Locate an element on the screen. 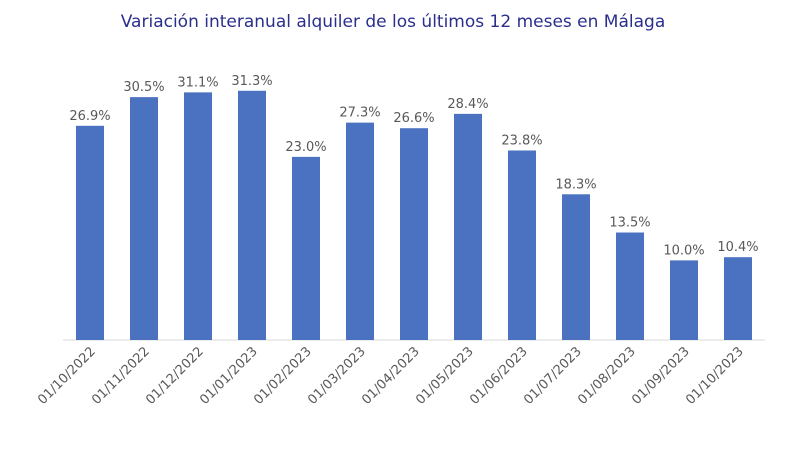  data-label: 28.4% is located at coordinates (467, 104).